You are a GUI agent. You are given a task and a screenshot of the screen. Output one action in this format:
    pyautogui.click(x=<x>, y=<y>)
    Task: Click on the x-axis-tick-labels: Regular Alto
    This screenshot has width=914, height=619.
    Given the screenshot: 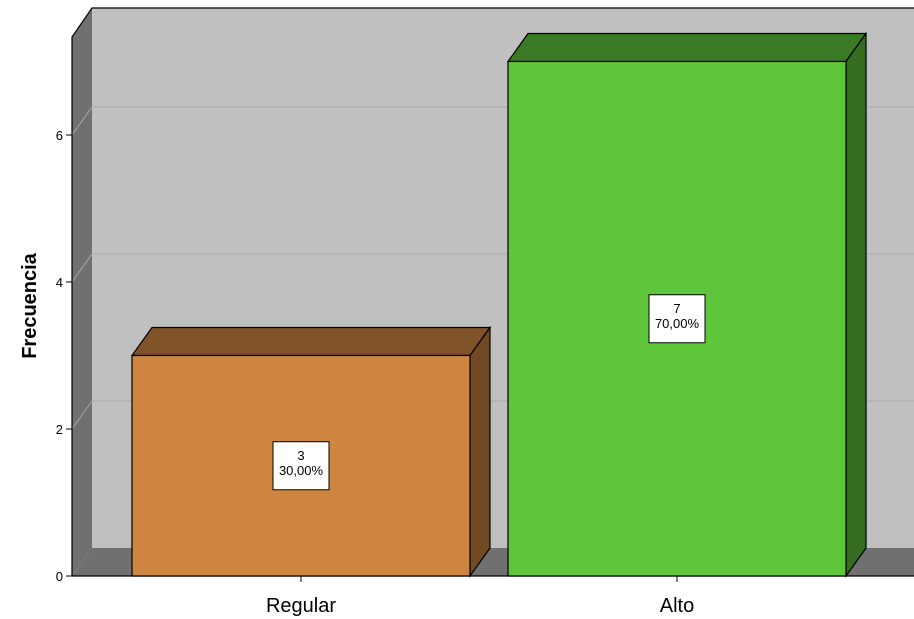 What is the action you would take?
    pyautogui.click(x=480, y=596)
    